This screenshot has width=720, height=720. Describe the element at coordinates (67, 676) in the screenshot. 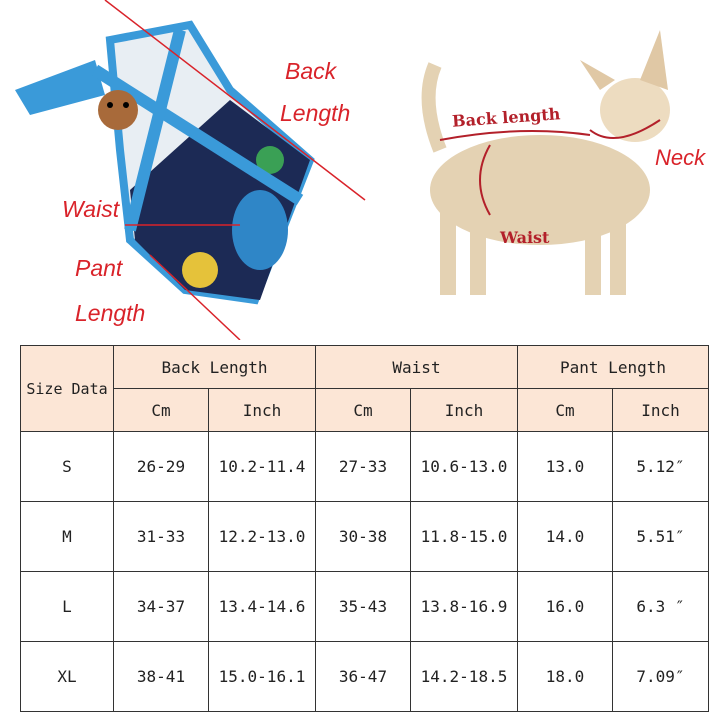

I see `size-cell: XL` at that location.